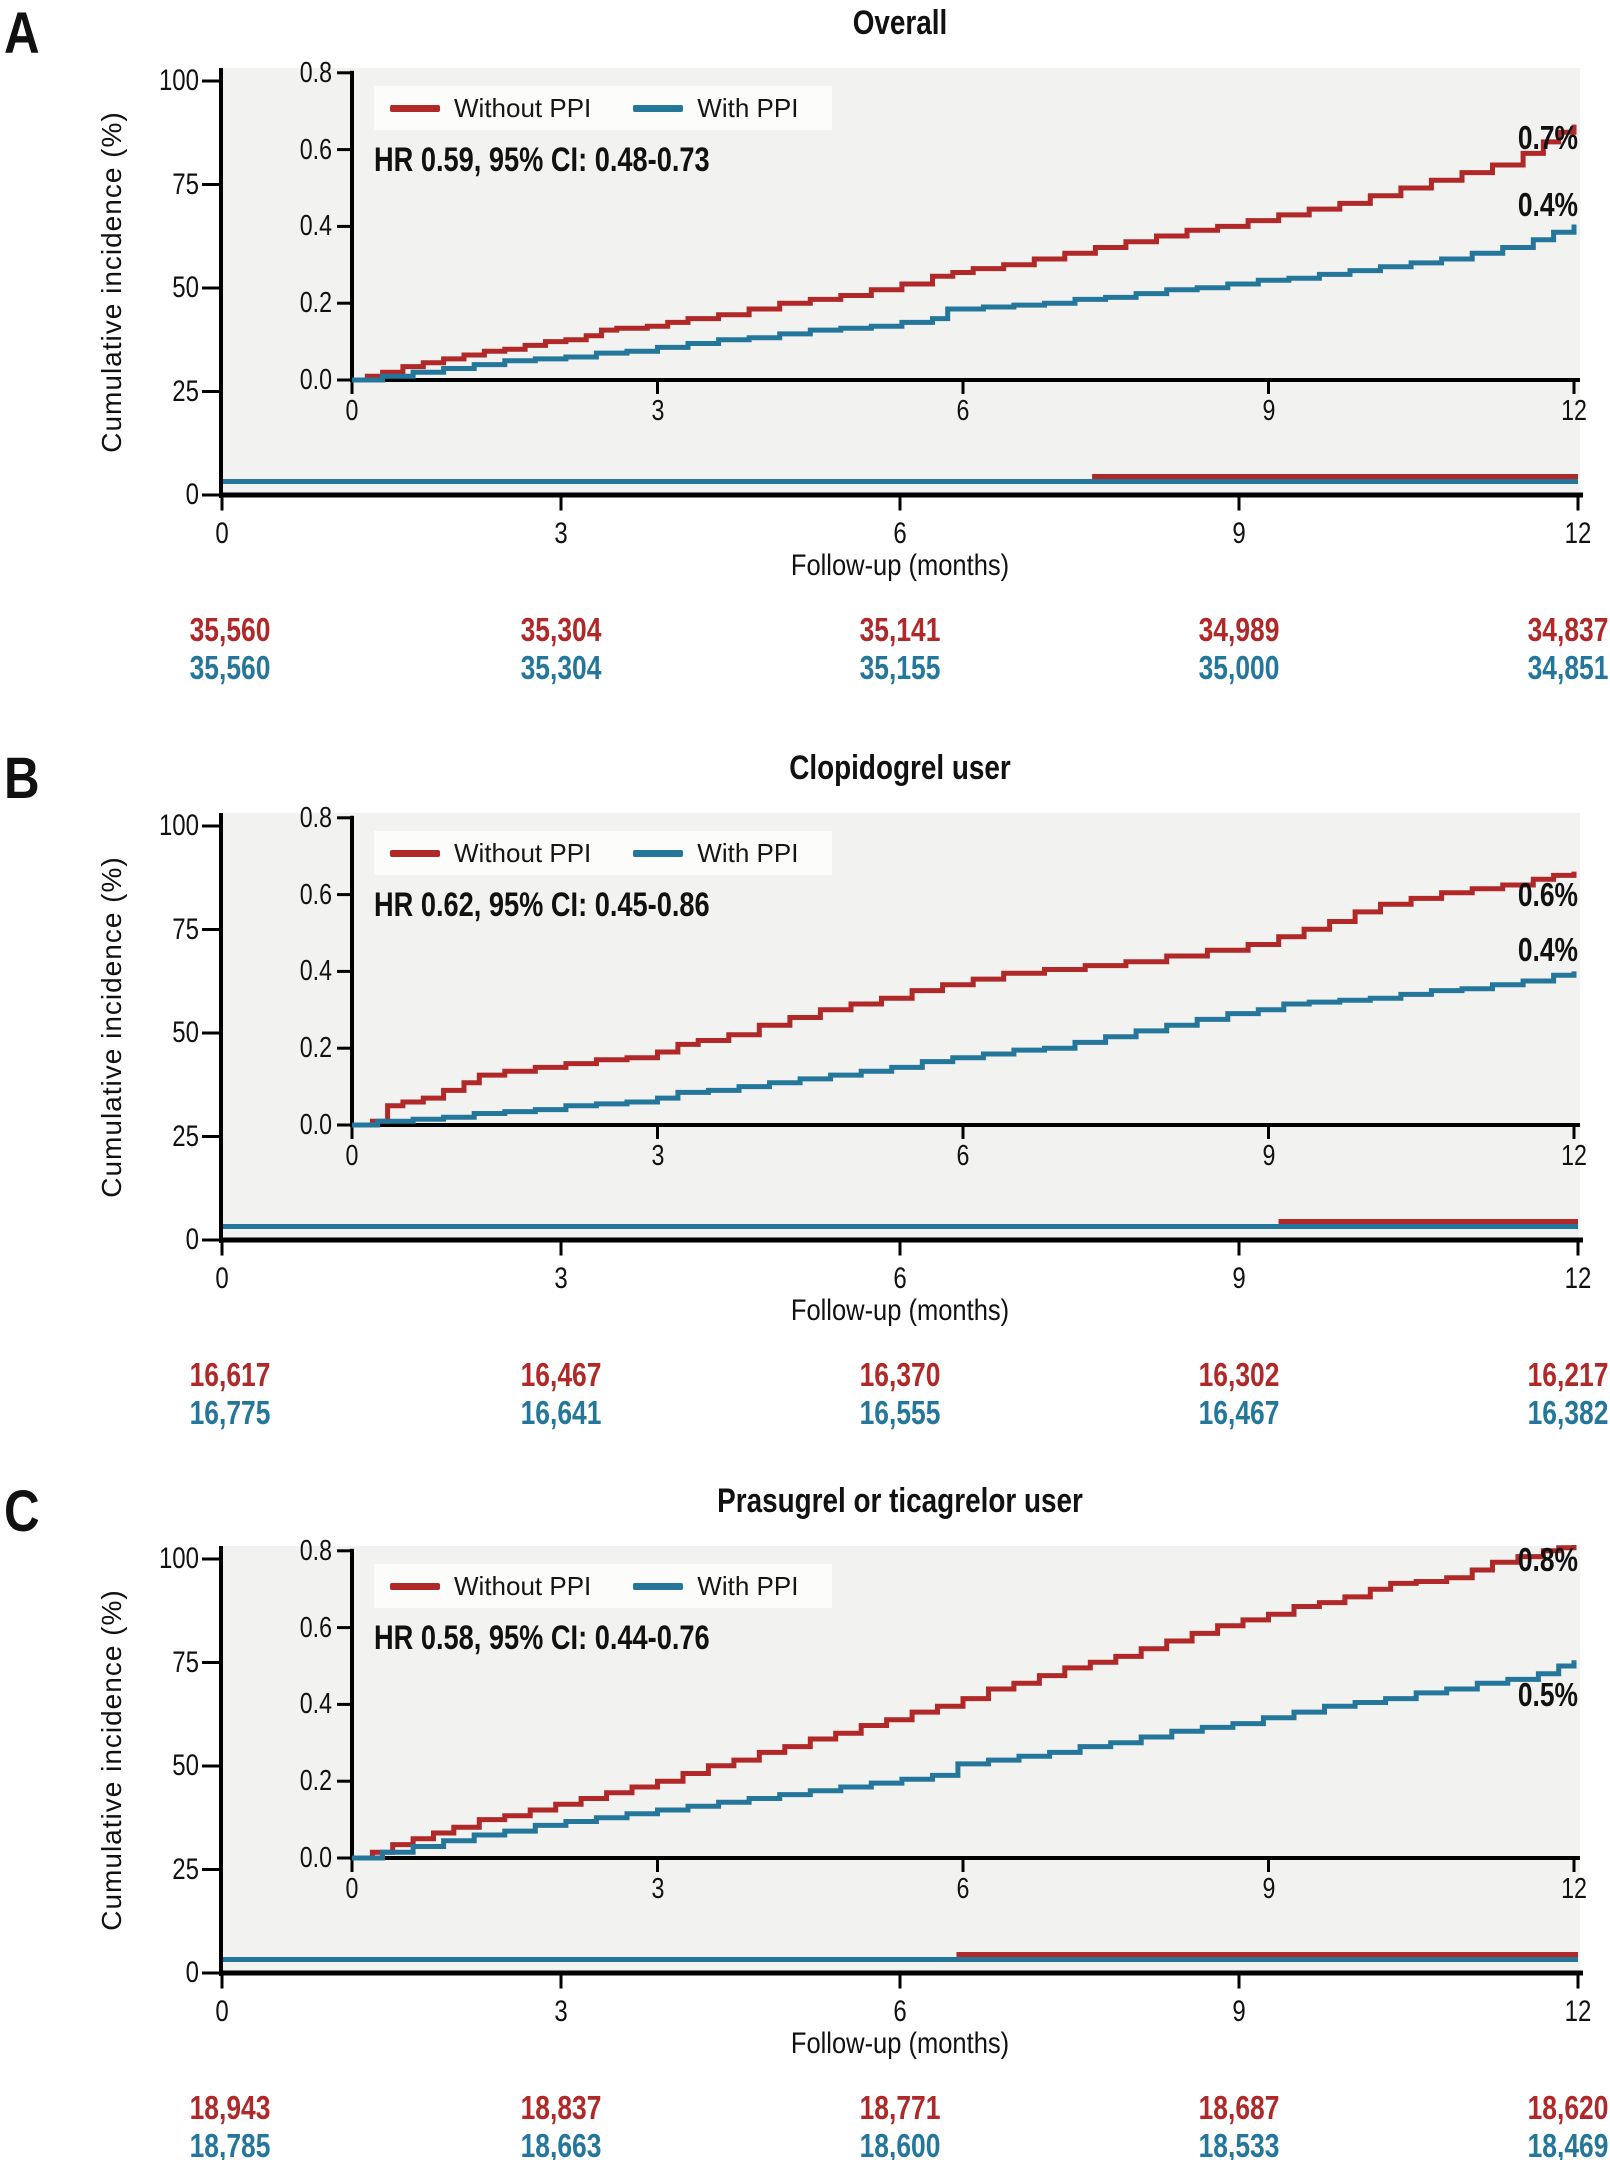  Describe the element at coordinates (230, 2143) in the screenshot. I see `at-risk-count-with_ppi: 18,785` at that location.